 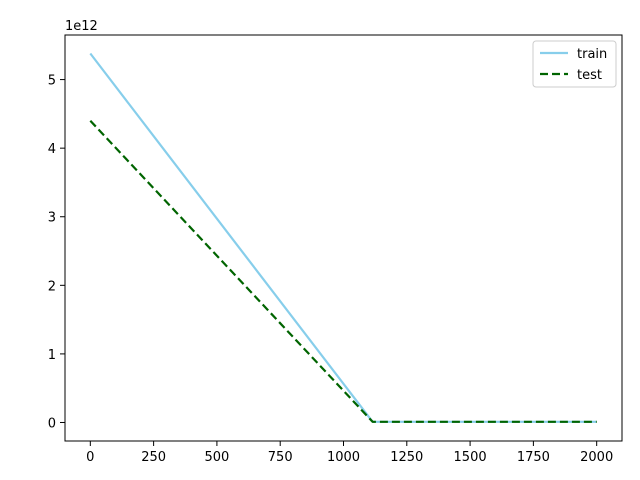 I want to click on y-tick-label: 1, so click(x=52, y=355).